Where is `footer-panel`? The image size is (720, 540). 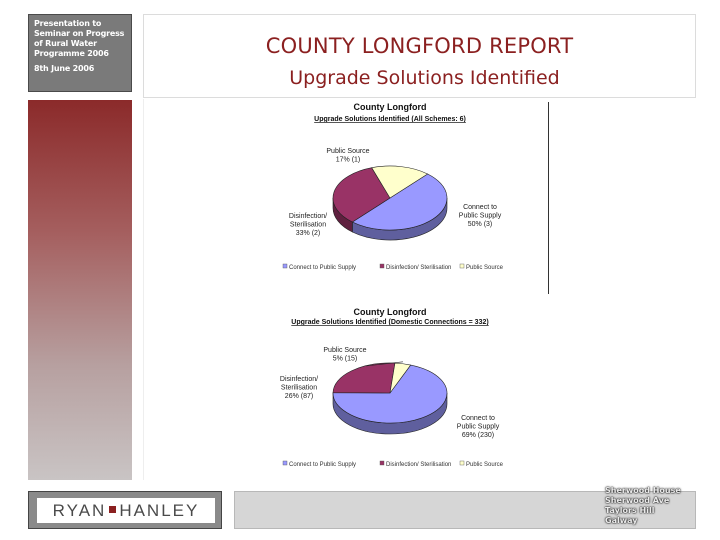 footer-panel is located at coordinates (465, 510).